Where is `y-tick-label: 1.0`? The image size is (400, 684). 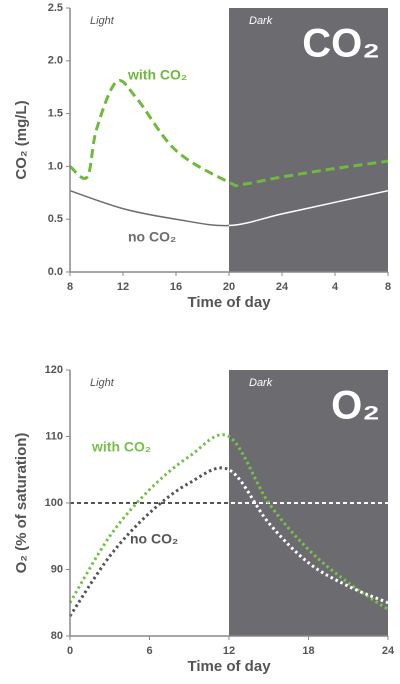 y-tick-label: 1.0 is located at coordinates (55, 166).